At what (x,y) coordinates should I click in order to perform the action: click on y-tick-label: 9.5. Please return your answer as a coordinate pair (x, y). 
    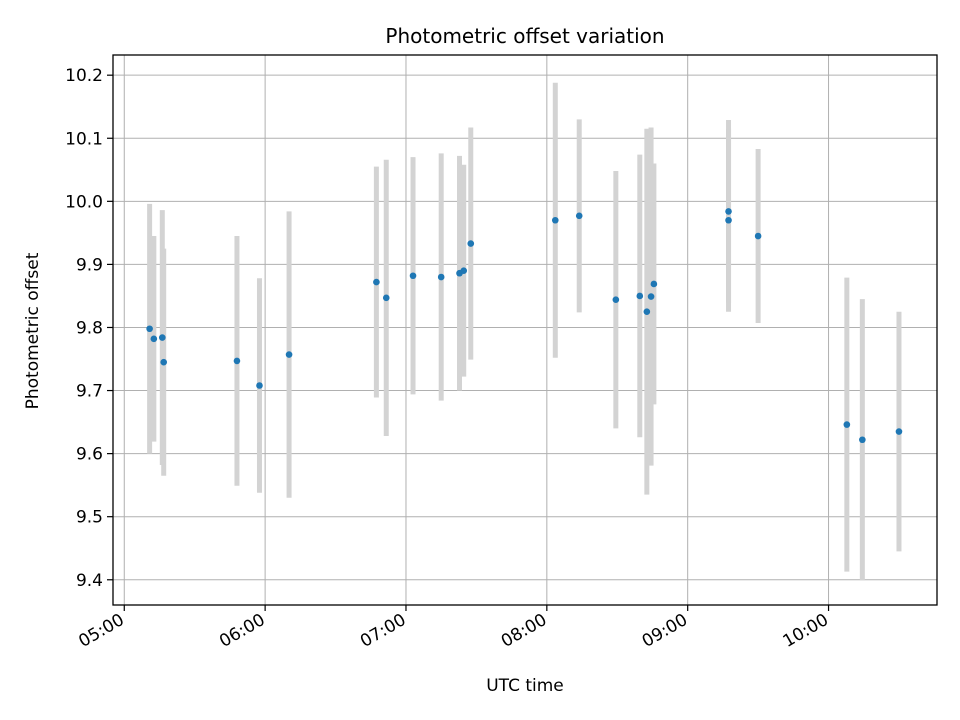
    Looking at the image, I should click on (89, 518).